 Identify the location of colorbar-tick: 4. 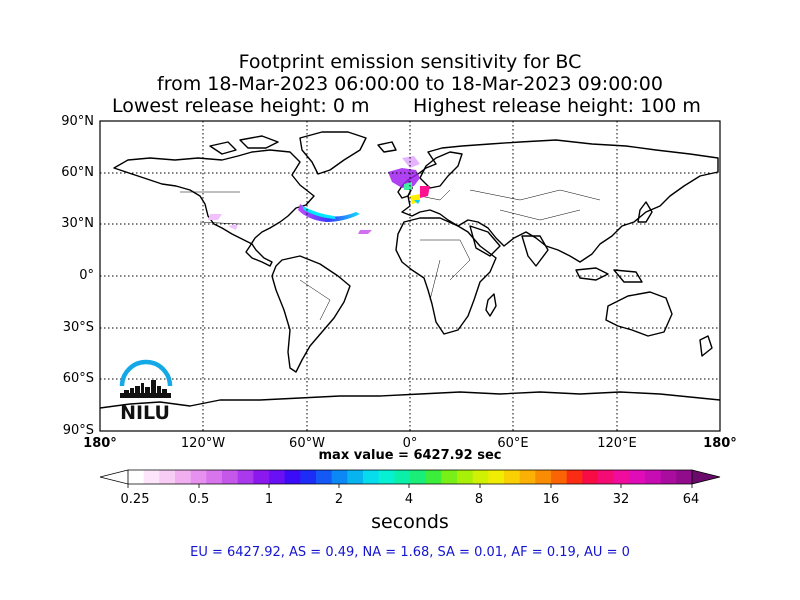
(409, 499).